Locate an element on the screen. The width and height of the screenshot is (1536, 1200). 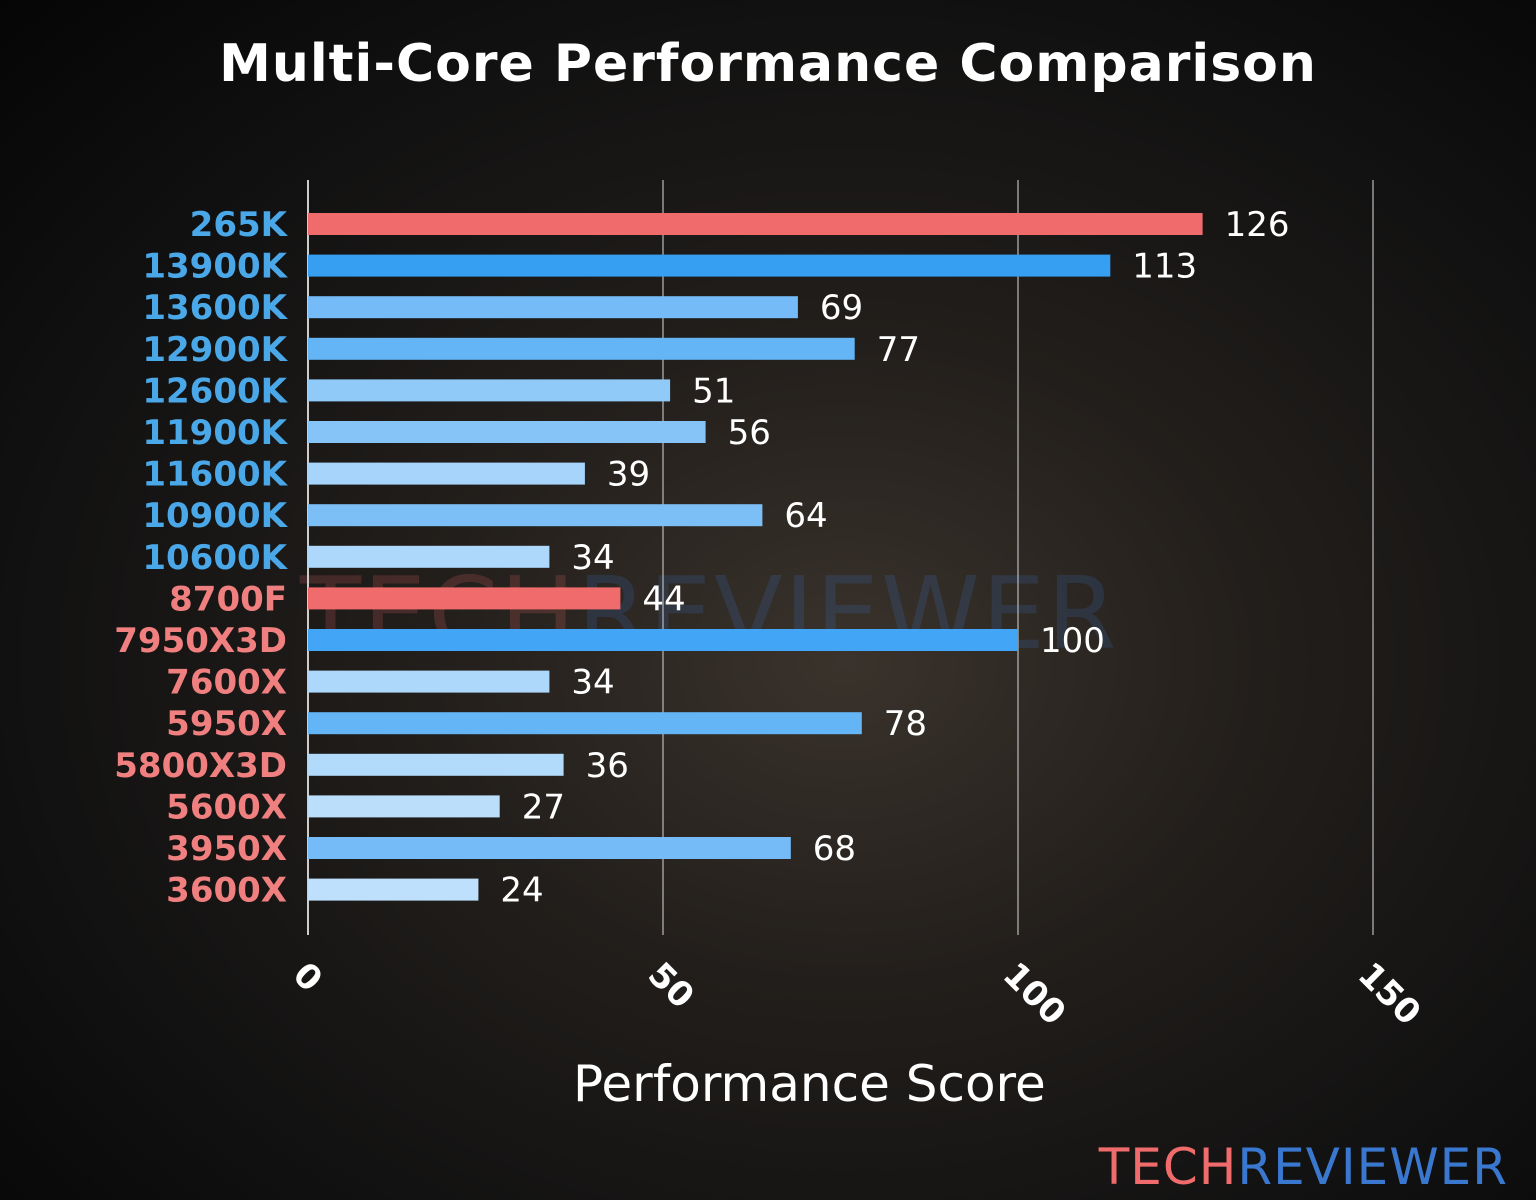
bar-5600X is located at coordinates (404, 806).